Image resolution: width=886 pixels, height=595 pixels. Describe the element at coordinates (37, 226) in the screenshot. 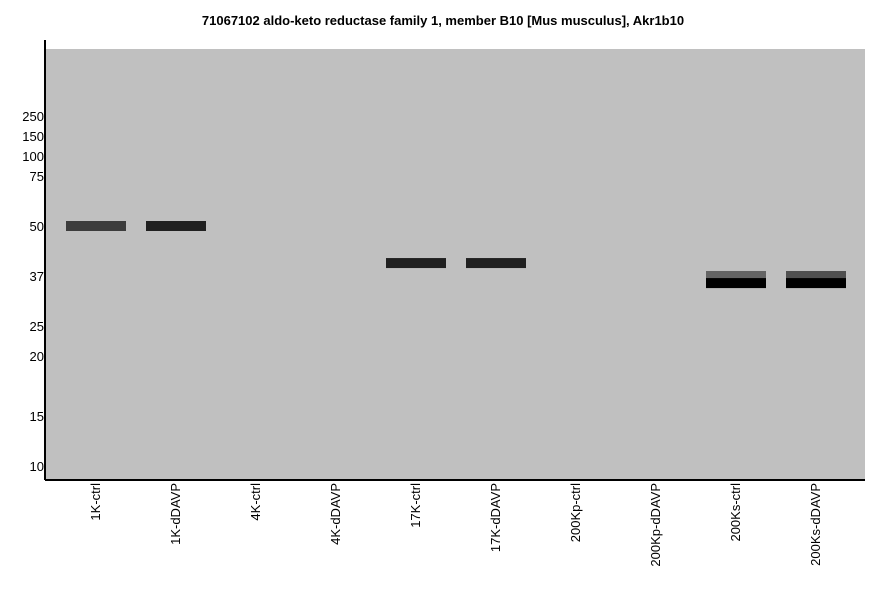

I see `y-tick-label: 50` at that location.